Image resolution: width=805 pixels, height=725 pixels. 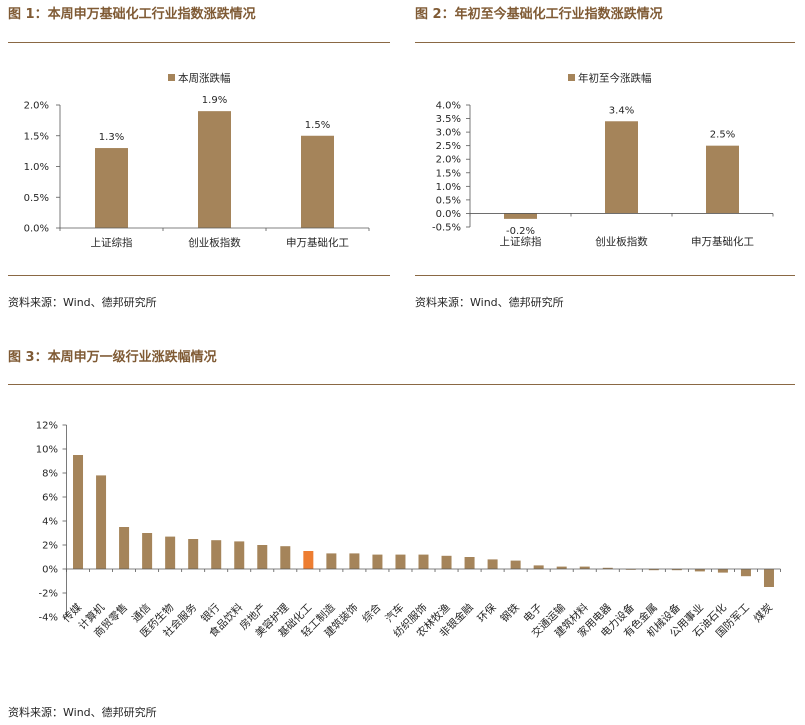 I want to click on chart2-data-label: 2.5%, so click(x=722, y=135).